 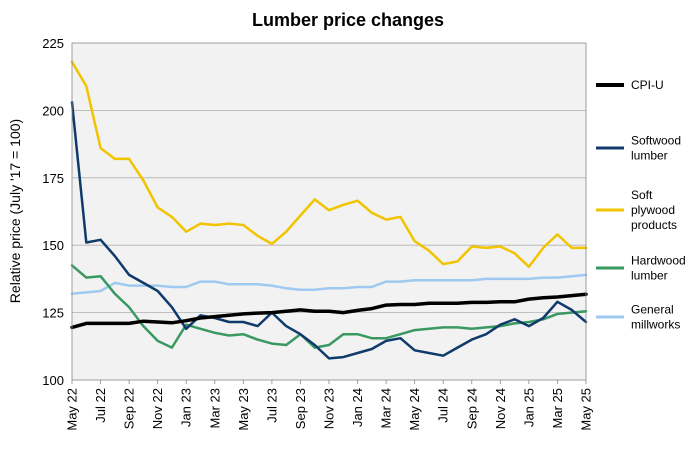 I want to click on legend-label-hardwood-lumber: Hardwood lumber, so click(x=658, y=268).